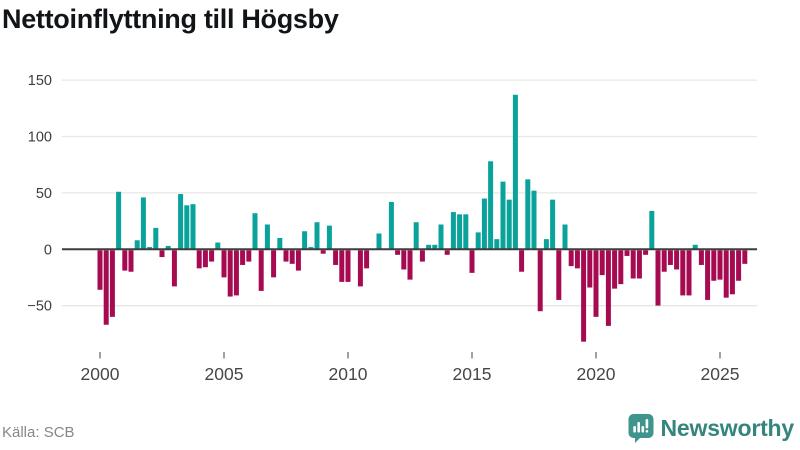 Image resolution: width=800 pixels, height=450 pixels. What do you see at coordinates (48, 250) in the screenshot?
I see `y-tick-label: 0` at bounding box center [48, 250].